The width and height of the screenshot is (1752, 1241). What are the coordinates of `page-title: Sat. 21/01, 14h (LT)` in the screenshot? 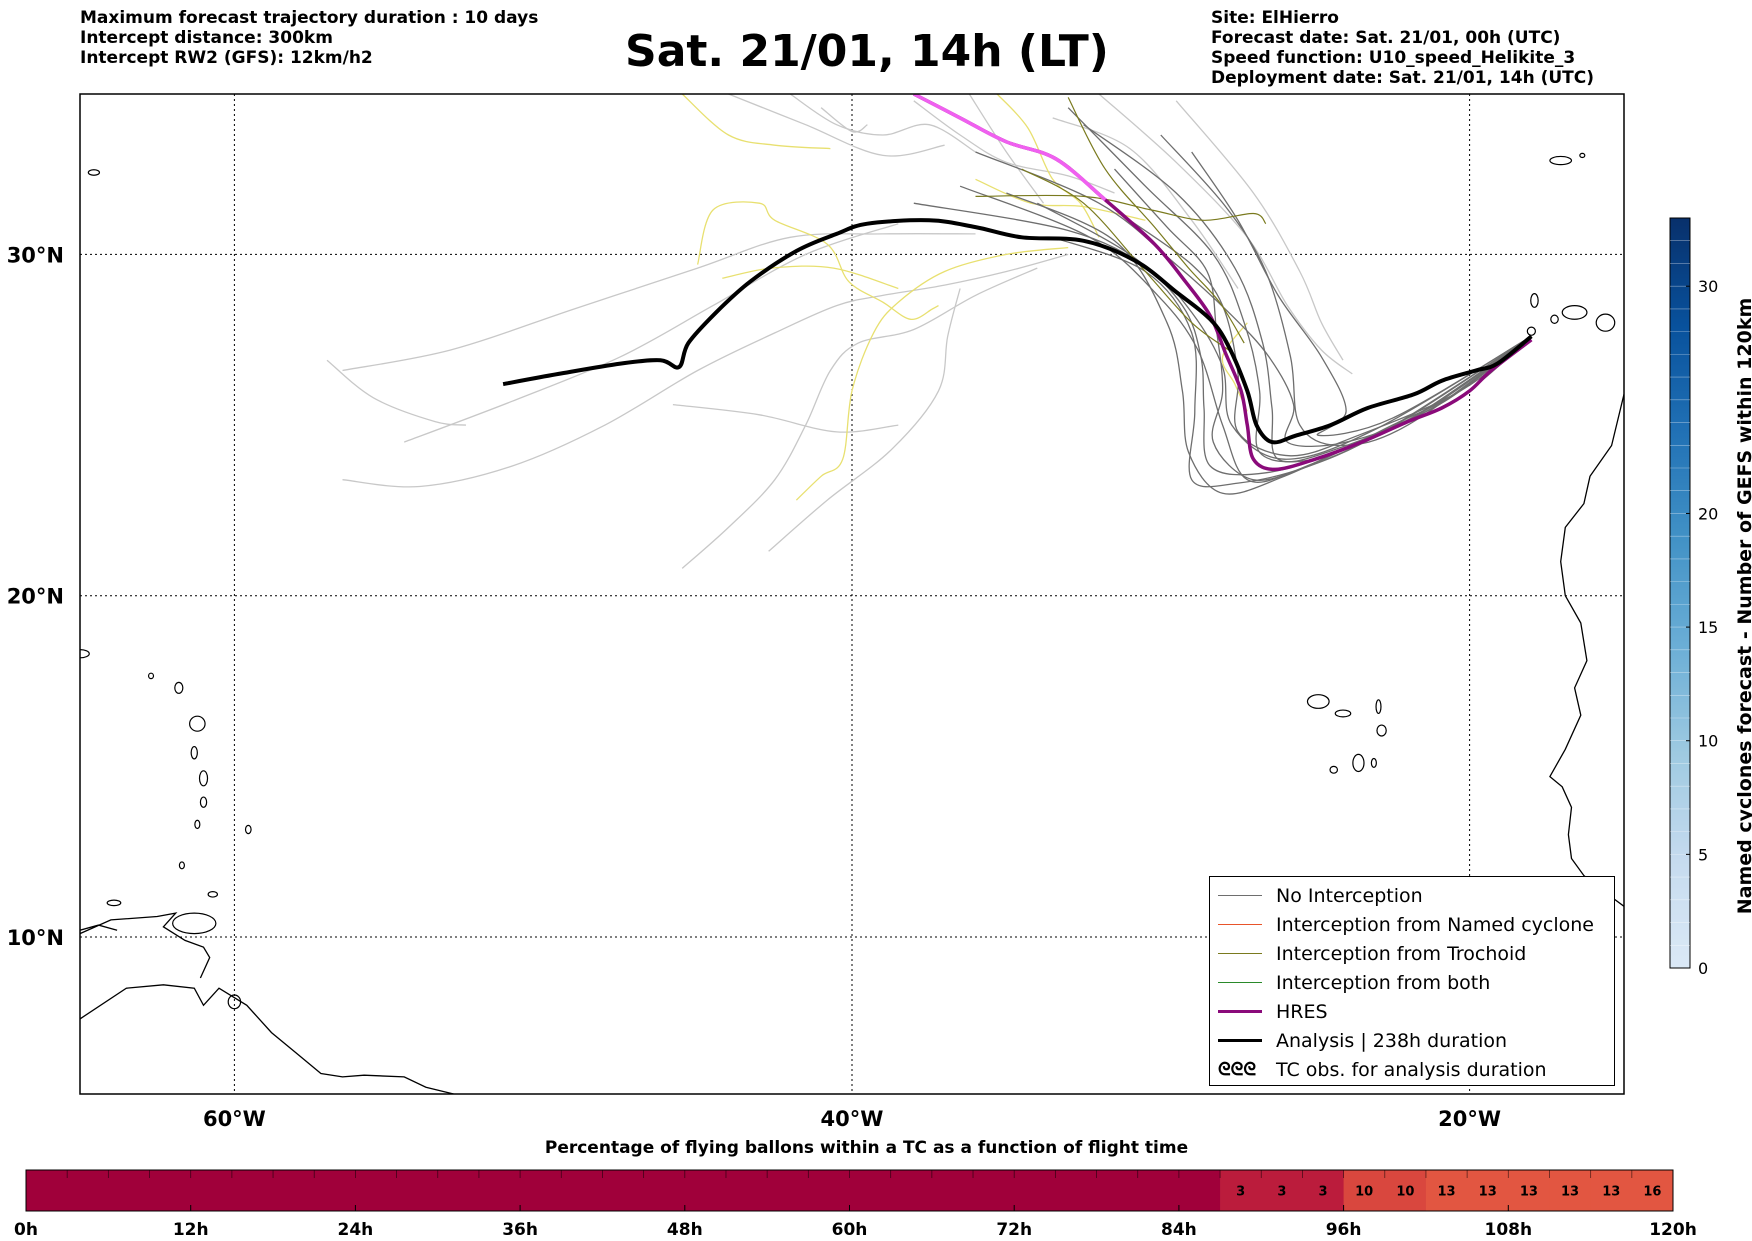 It's located at (867, 51).